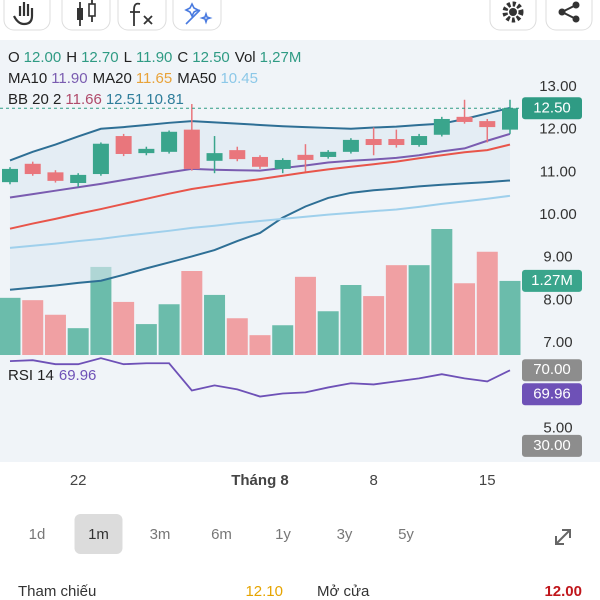 This screenshot has width=600, height=600. I want to click on y-tick-label: 8.00, so click(557, 299).